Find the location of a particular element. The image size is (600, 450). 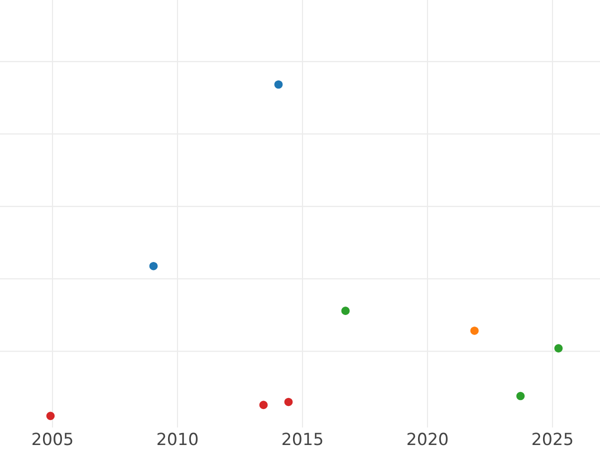

x-tick-label: 2010 is located at coordinates (178, 439).